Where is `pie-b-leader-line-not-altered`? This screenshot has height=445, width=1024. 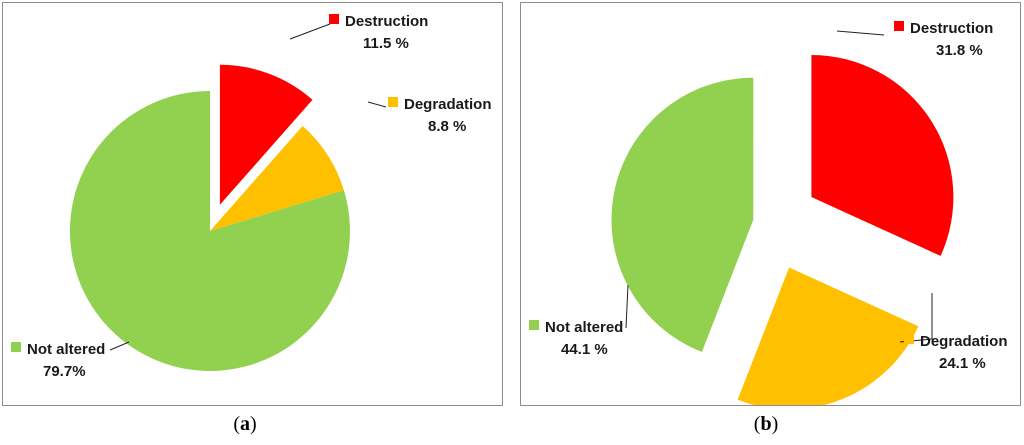 pie-b-leader-line-not-altered is located at coordinates (627, 306).